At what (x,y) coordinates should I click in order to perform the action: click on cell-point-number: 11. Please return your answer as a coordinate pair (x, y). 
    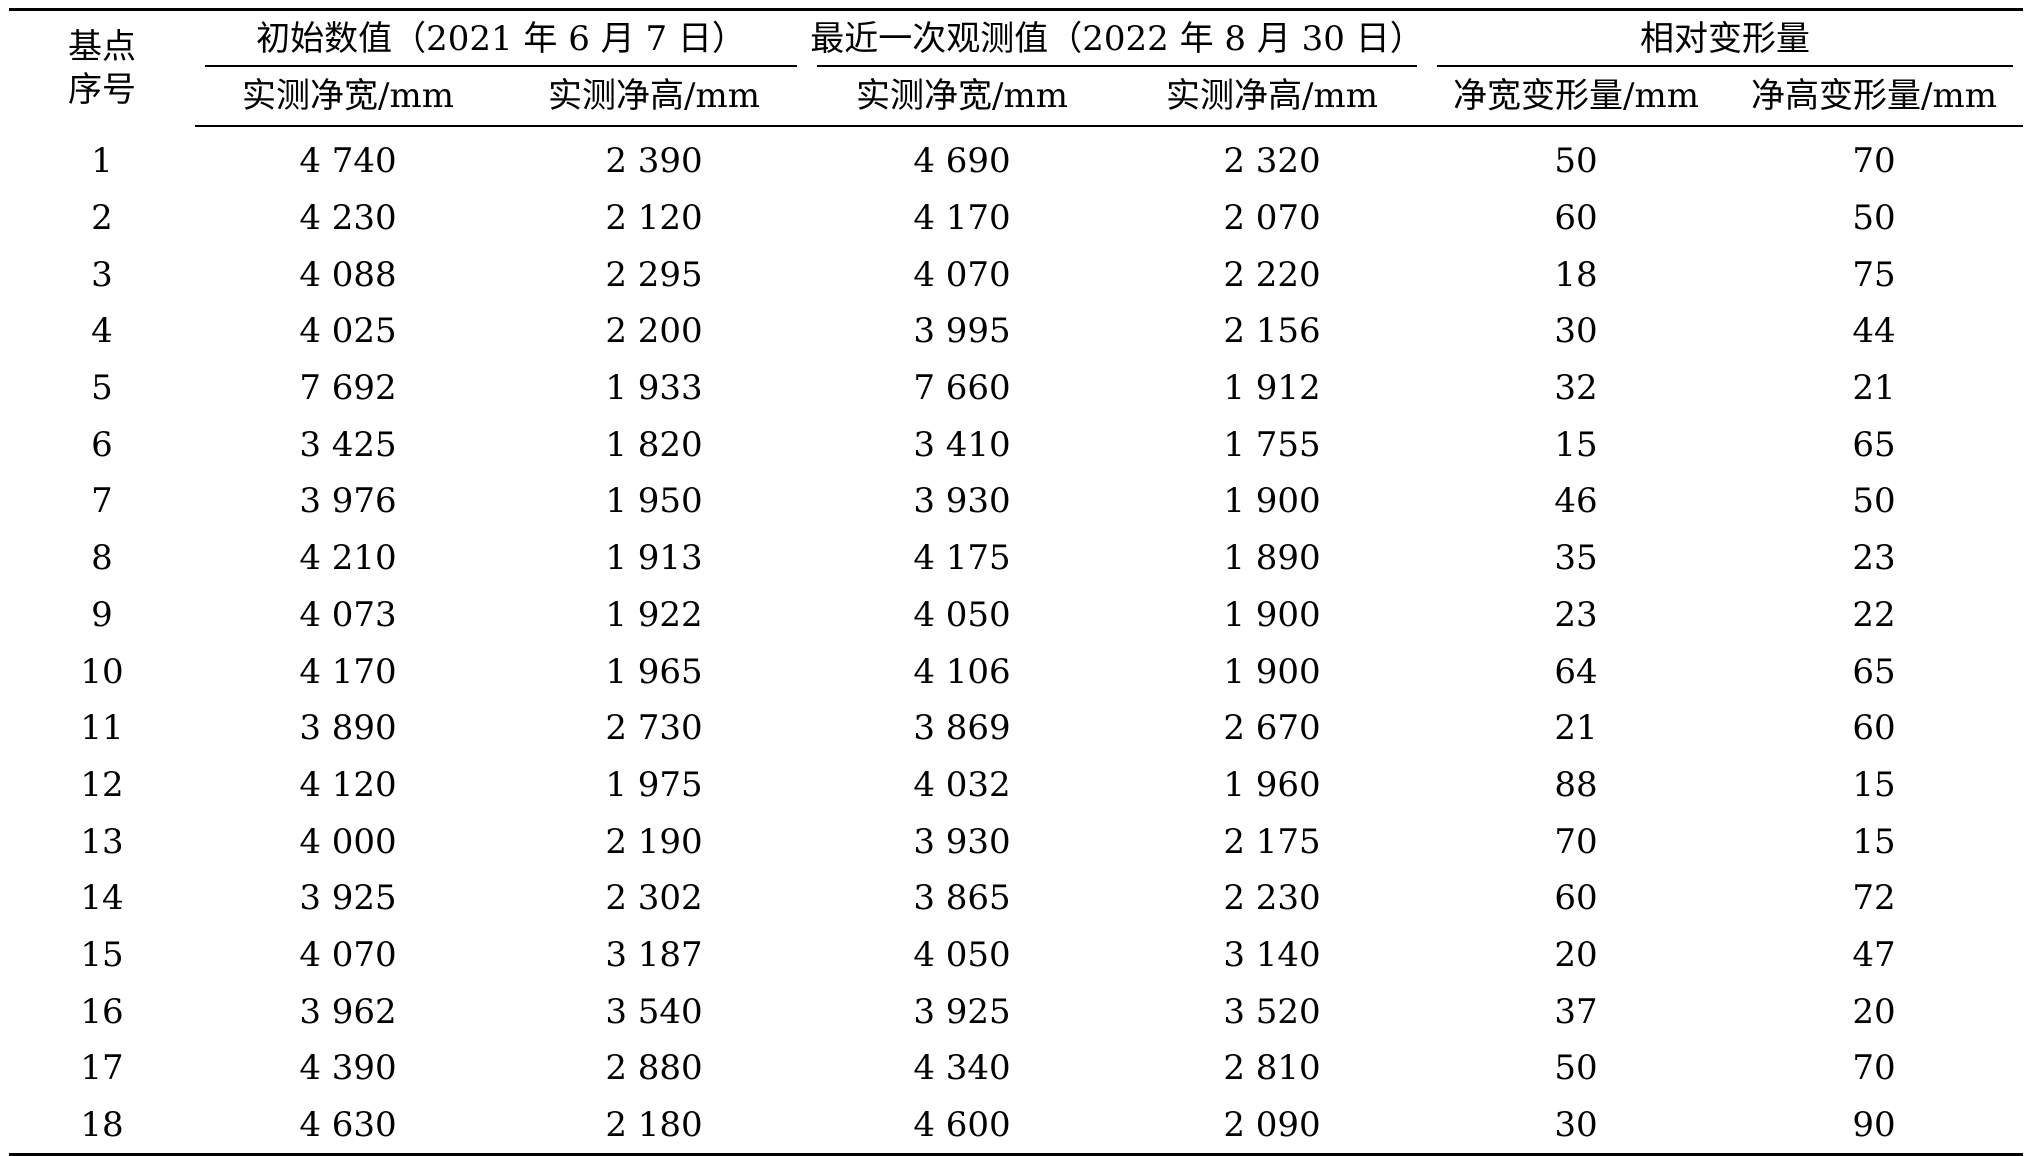
    Looking at the image, I should click on (102, 728).